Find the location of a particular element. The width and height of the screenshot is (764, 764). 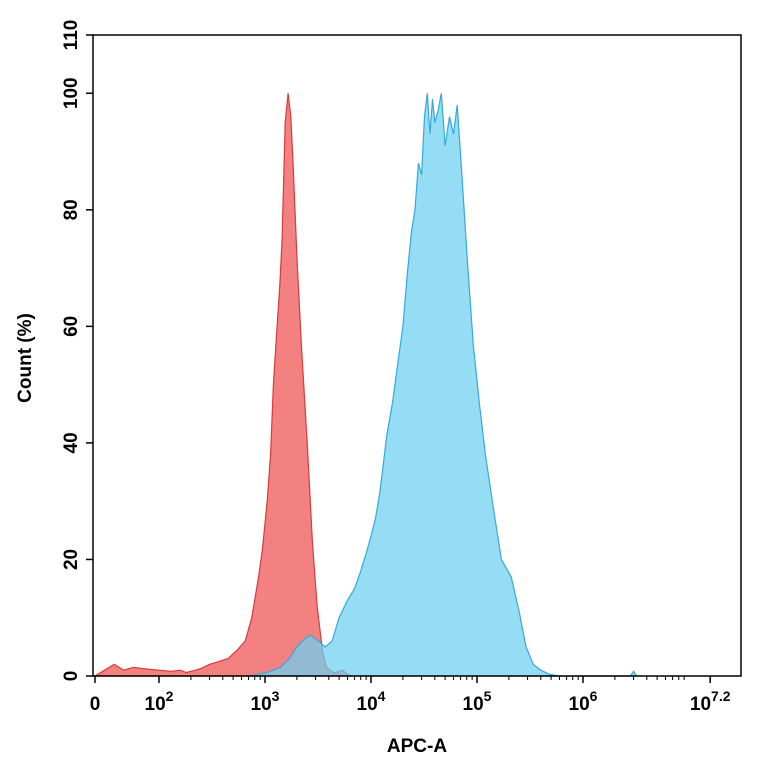

x-tick-label: 10⁵ is located at coordinates (477, 701).